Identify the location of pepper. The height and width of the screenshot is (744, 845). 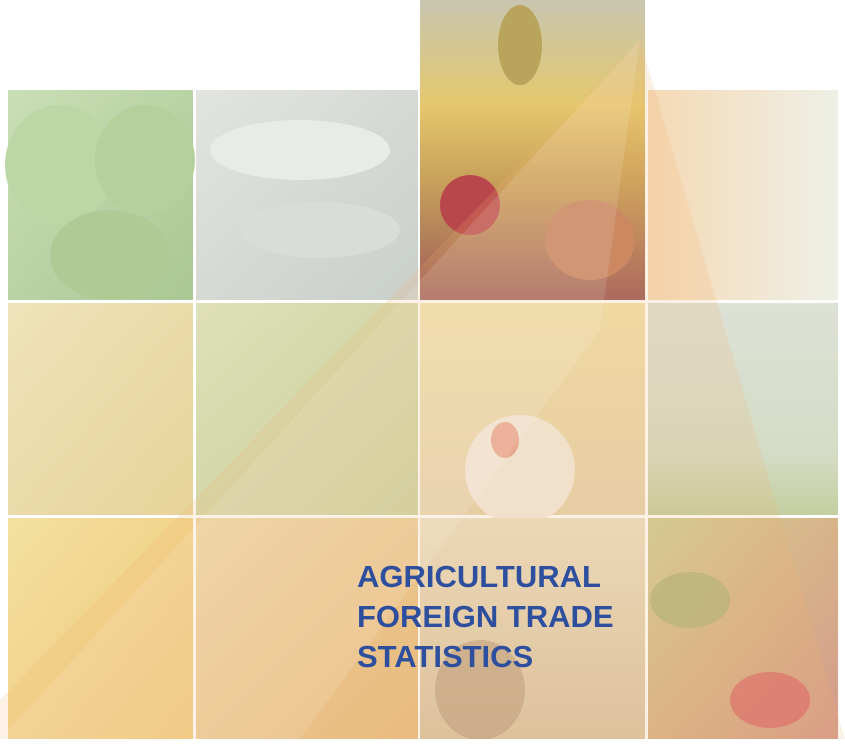
(770, 700).